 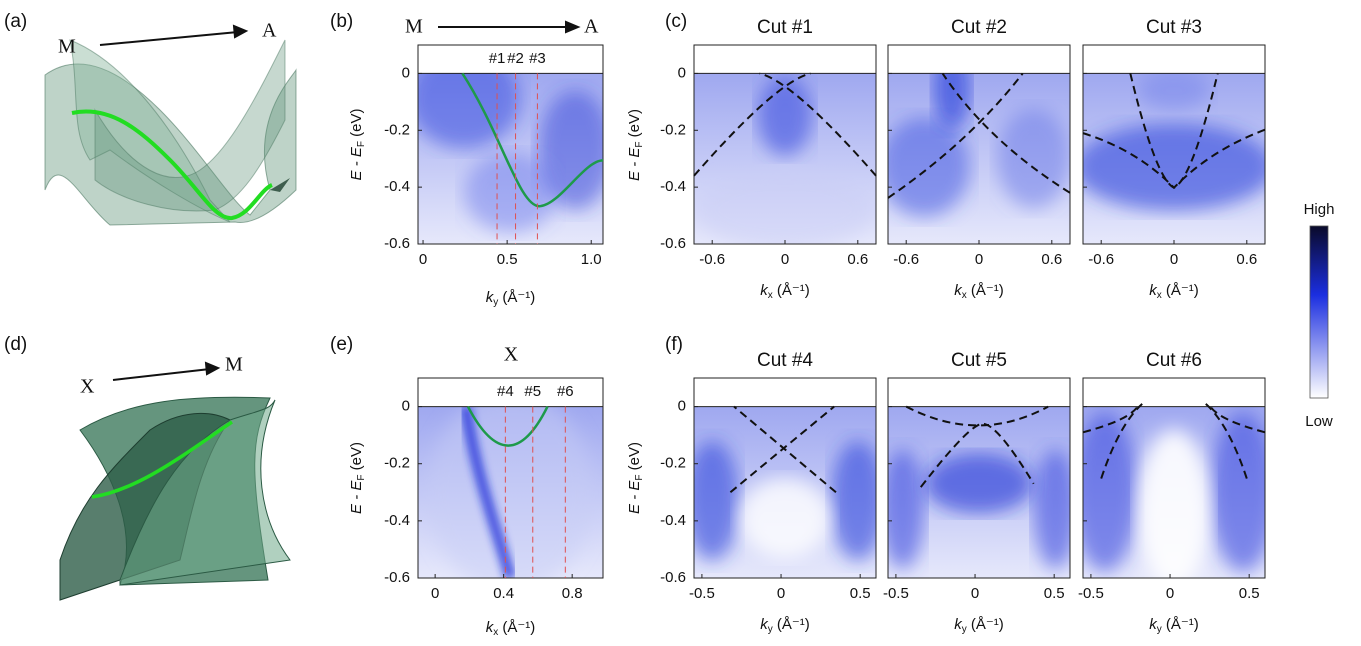 I want to click on cut-label: #4, so click(x=505, y=391).